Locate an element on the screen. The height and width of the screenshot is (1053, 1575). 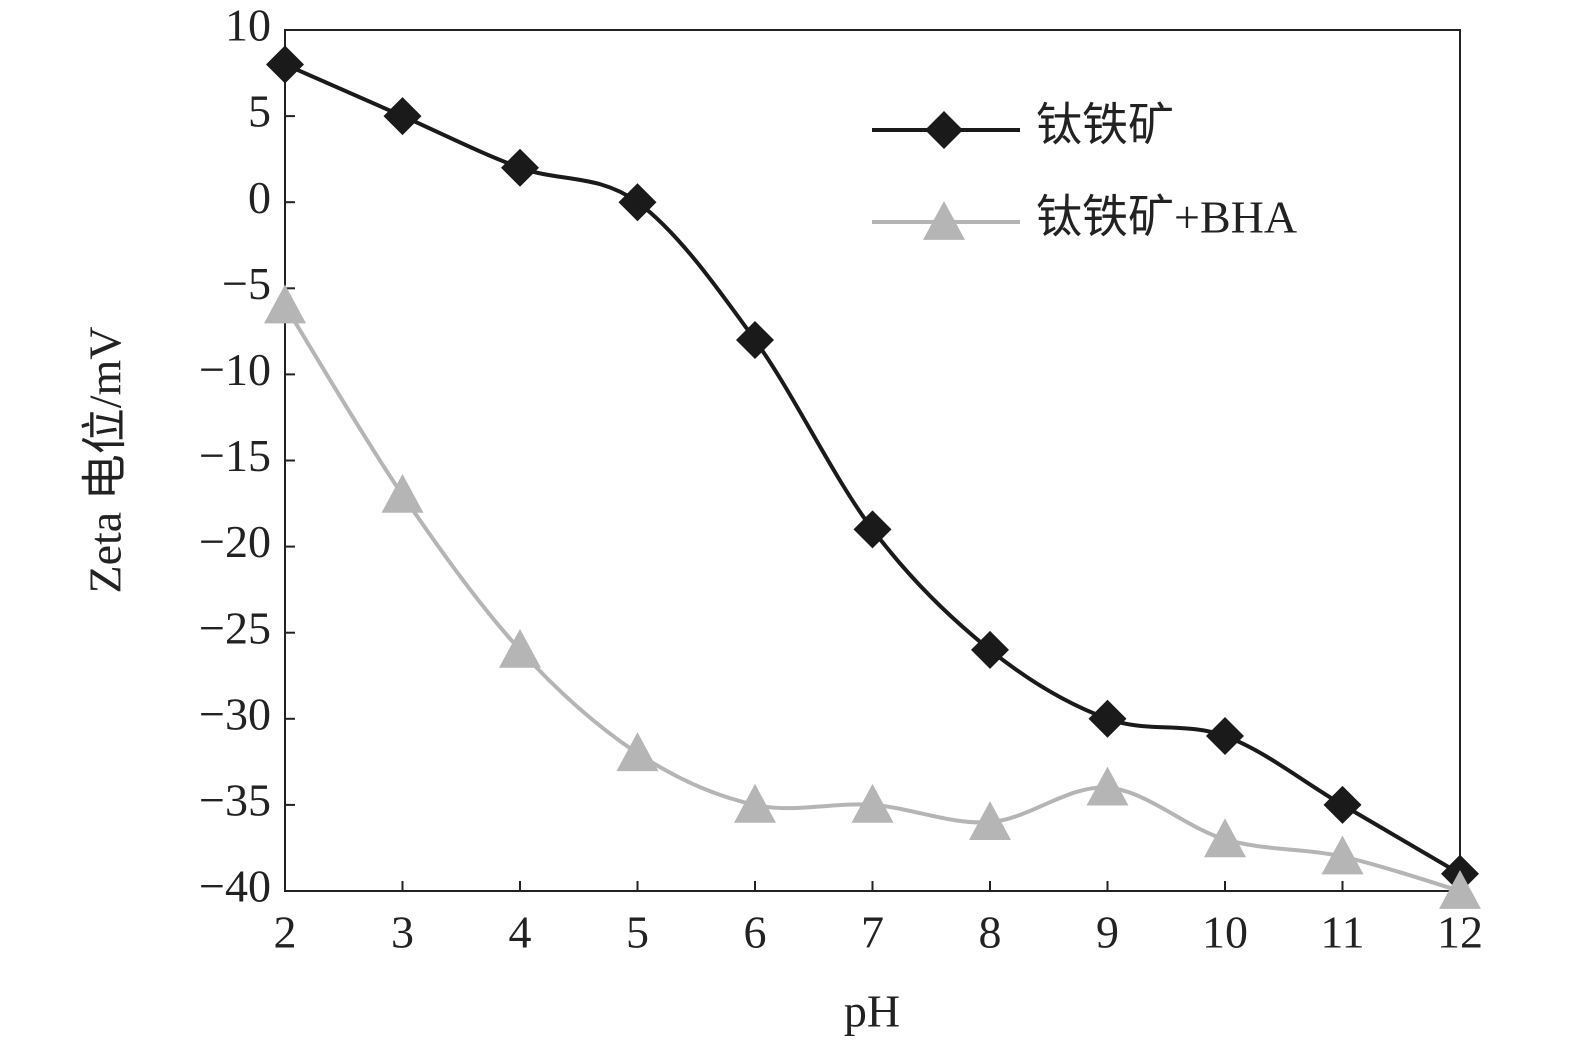
x-tick-label: 12 is located at coordinates (1460, 932).